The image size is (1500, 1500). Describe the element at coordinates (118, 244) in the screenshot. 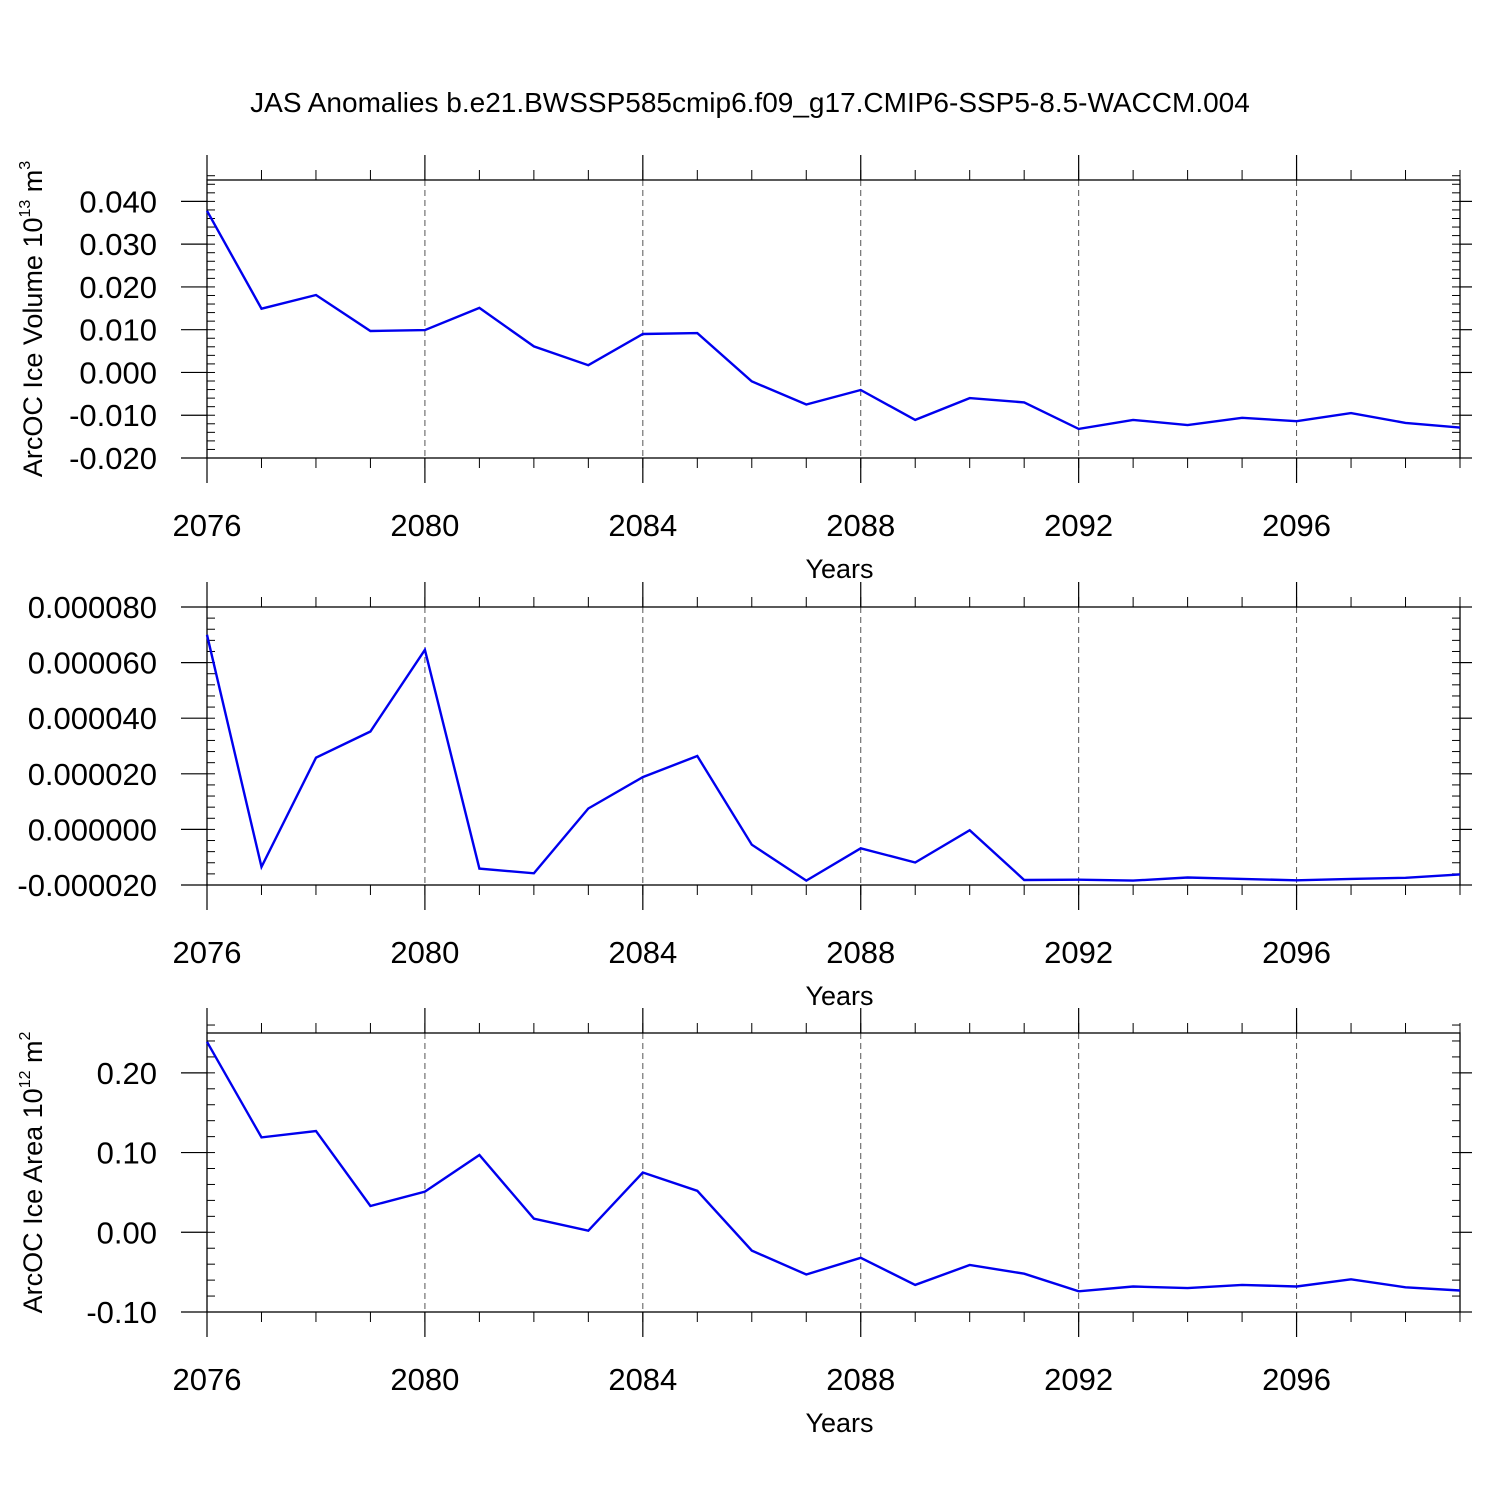

I see `y-tick-label: 0.030` at that location.